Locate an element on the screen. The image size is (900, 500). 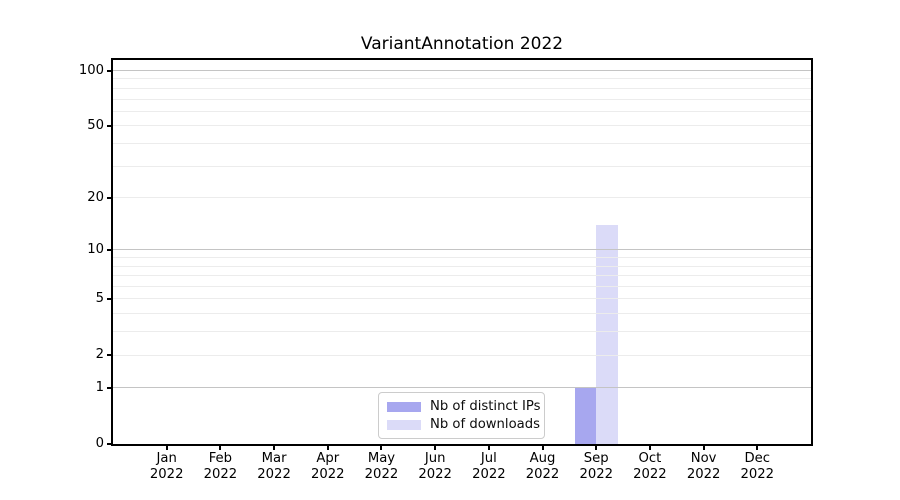
x-tick-month: Jan is located at coordinates (166, 458).